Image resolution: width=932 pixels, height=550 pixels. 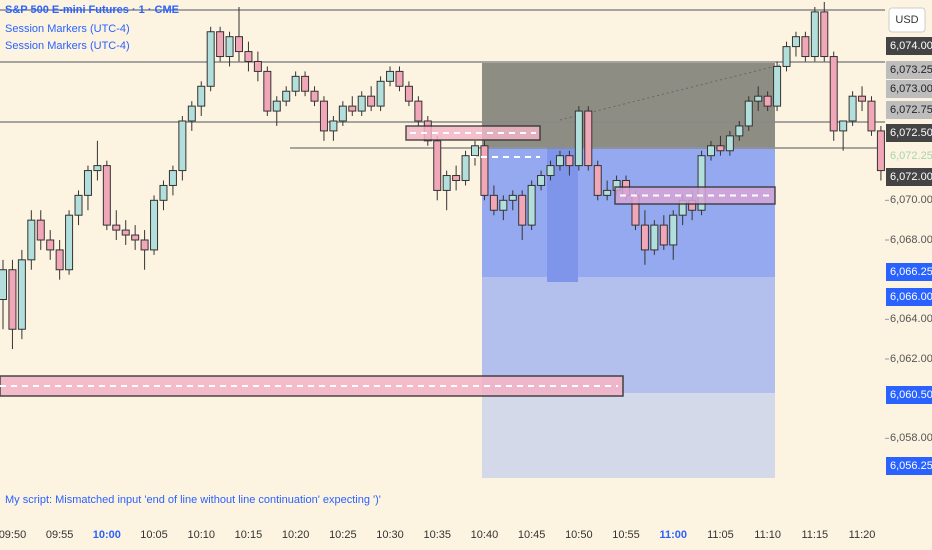 What do you see at coordinates (862, 535) in the screenshot?
I see `x-tick-label: 11:20` at bounding box center [862, 535].